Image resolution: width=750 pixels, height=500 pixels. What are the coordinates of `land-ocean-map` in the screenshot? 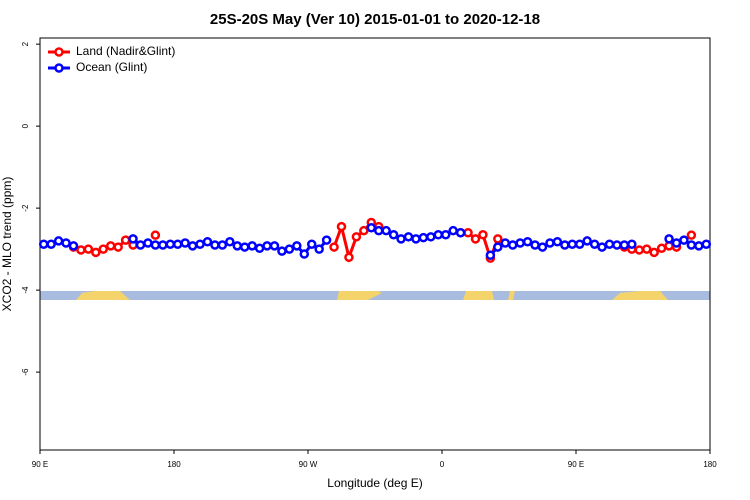 It's located at (375, 295).